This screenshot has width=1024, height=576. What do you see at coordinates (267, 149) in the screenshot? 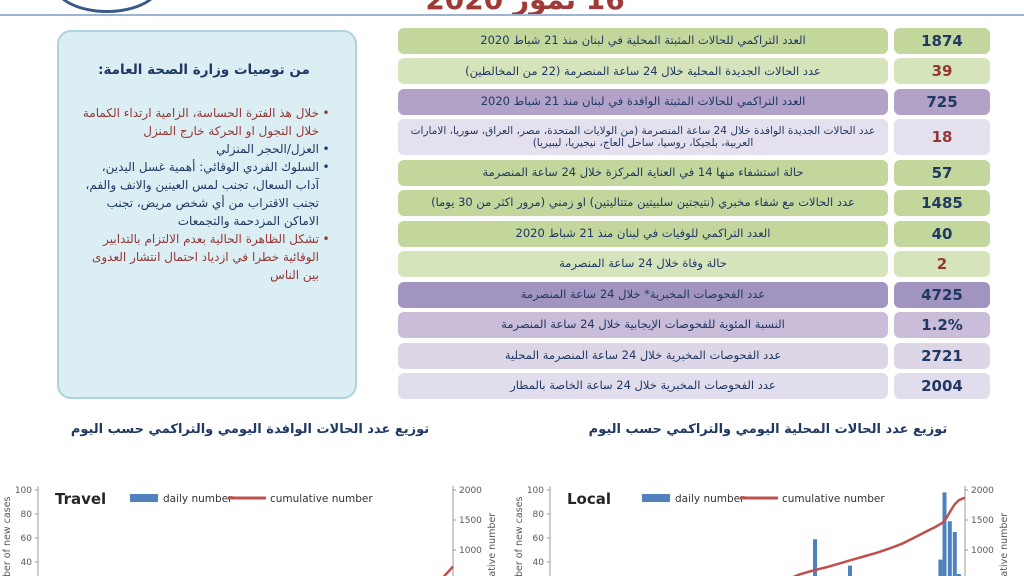
I see `recommendation-text: العزل/الحجر المنزلي` at bounding box center [267, 149].